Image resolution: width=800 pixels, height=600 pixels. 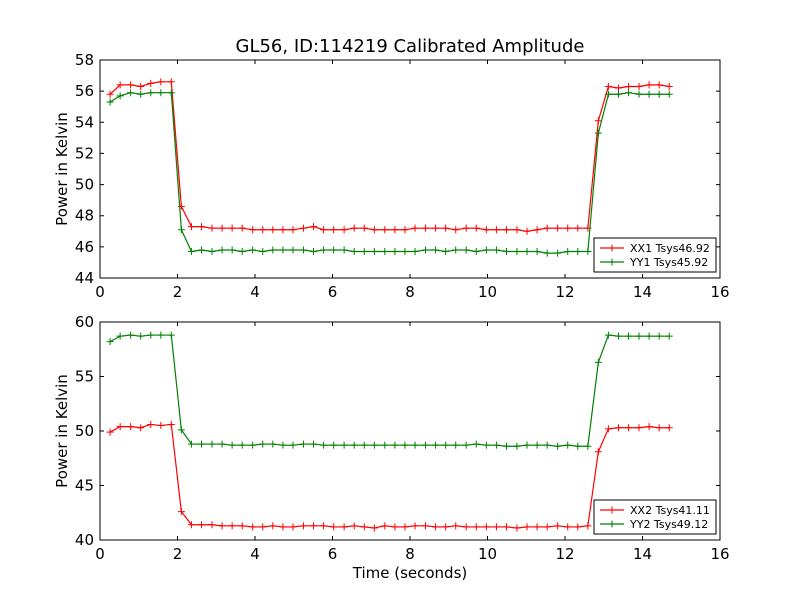 I want to click on y-tick-label: 50, so click(x=84, y=185).